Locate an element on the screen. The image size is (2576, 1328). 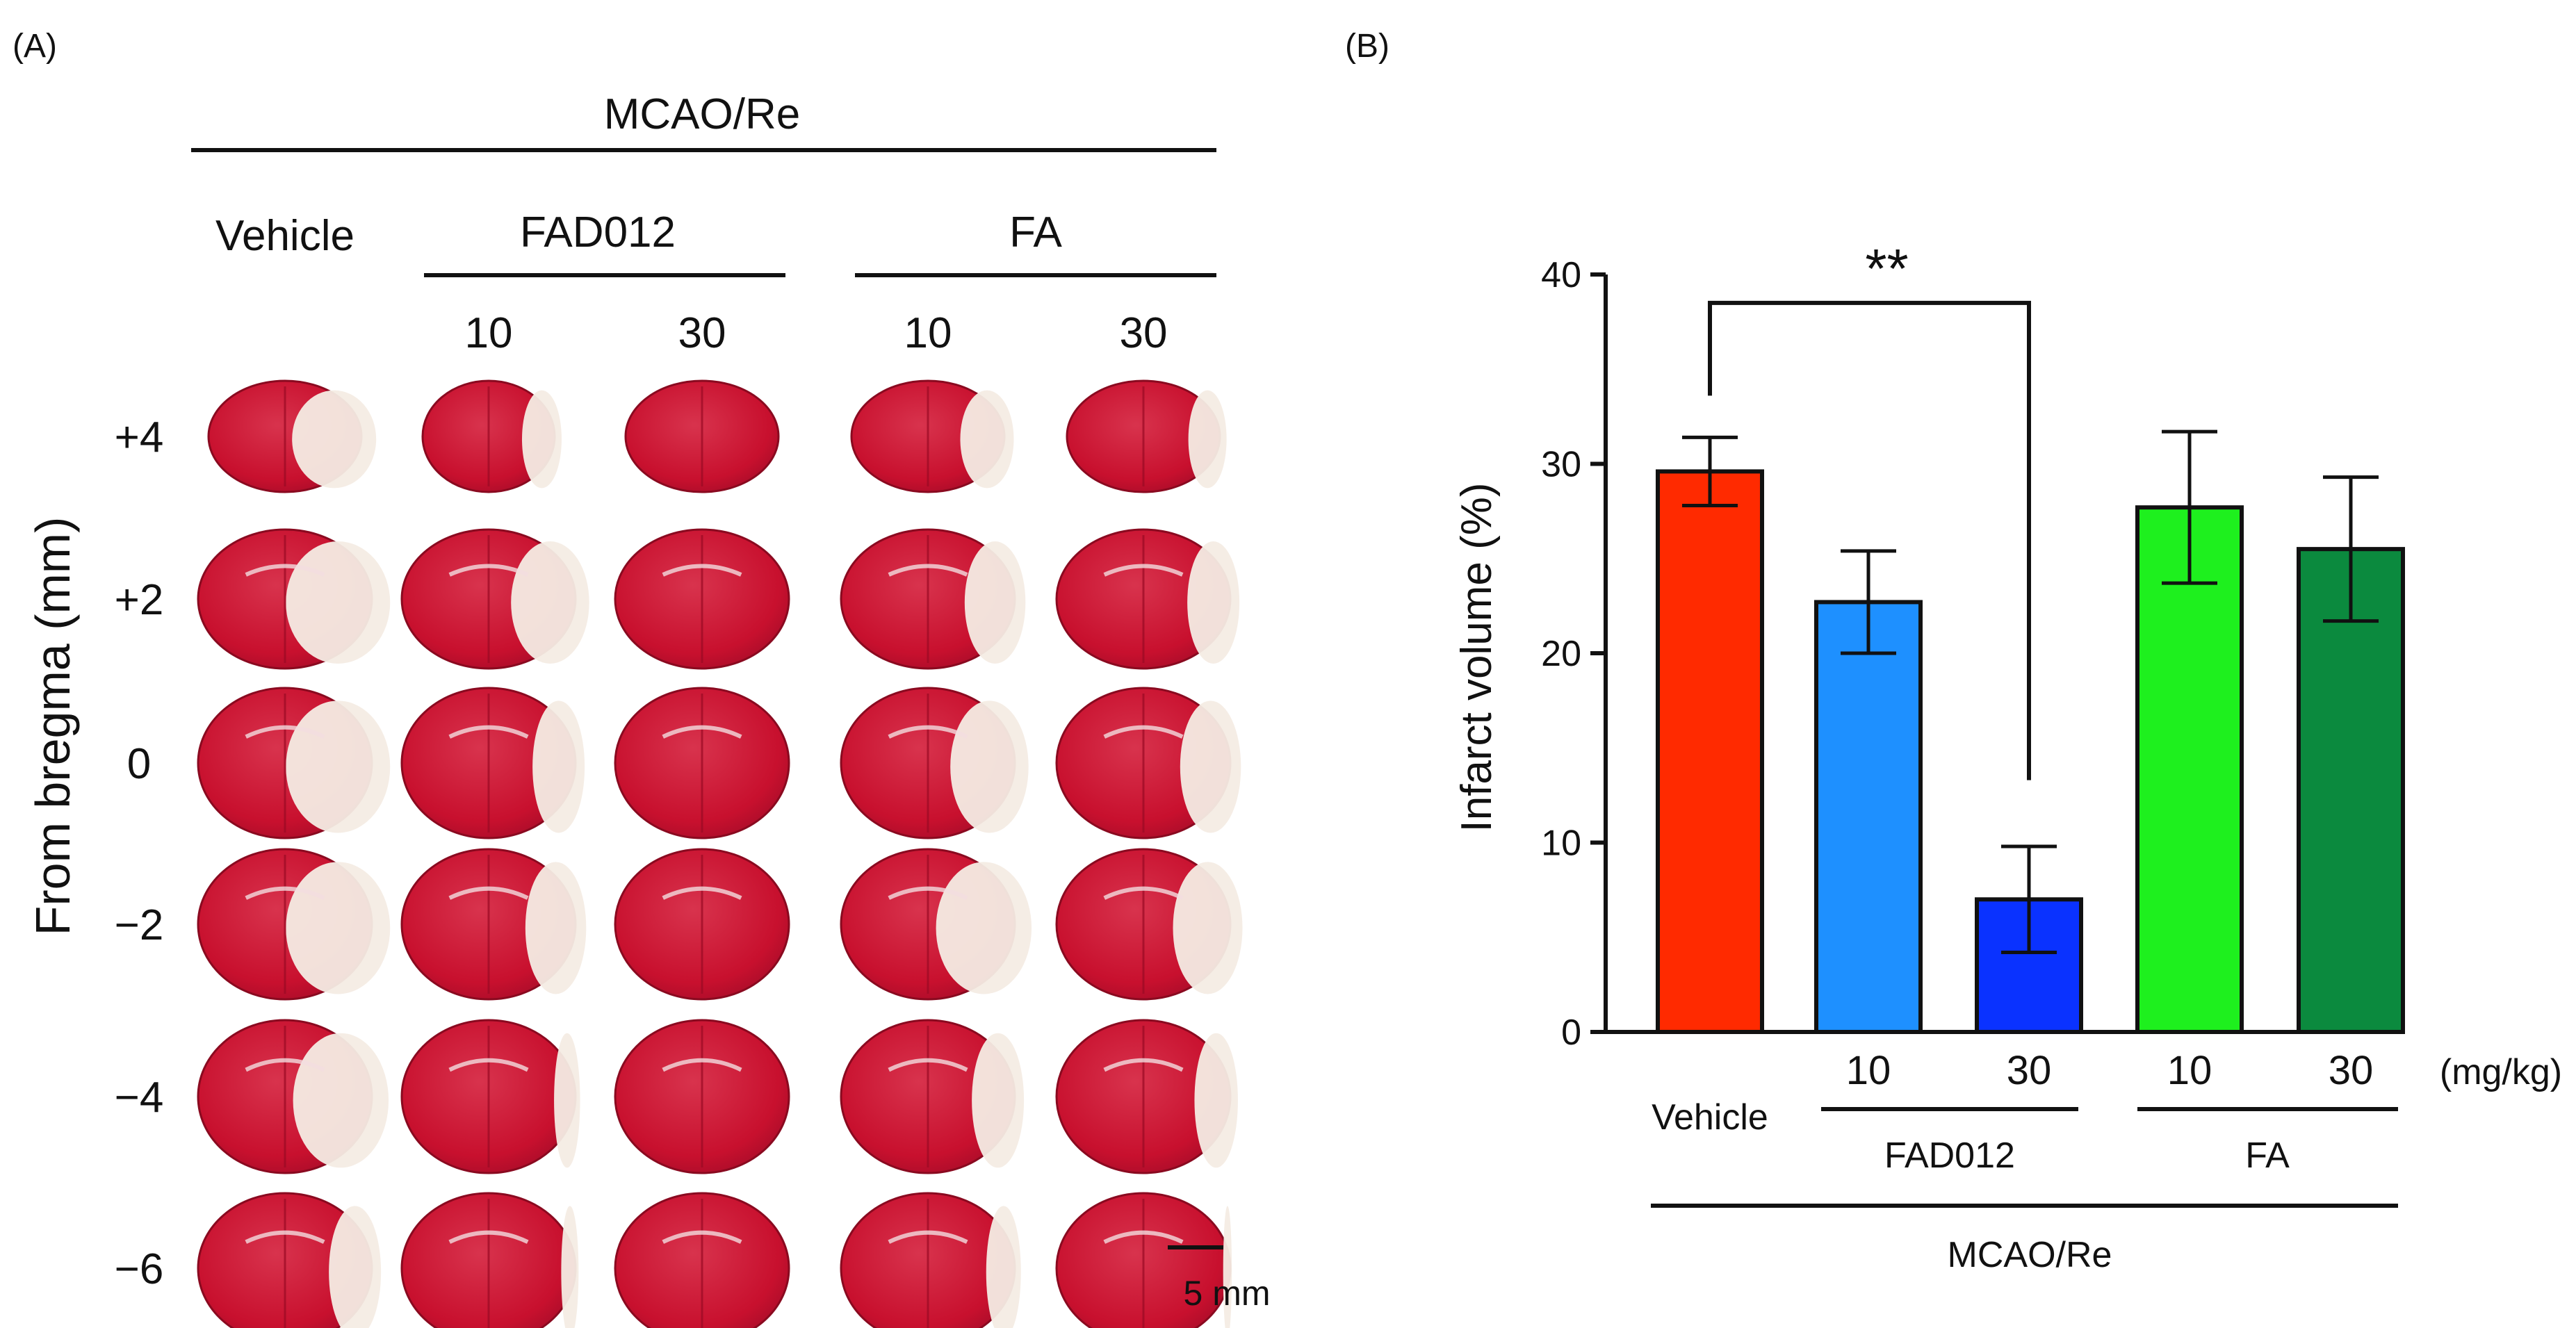
header-vehicle: Vehicle is located at coordinates (284, 236).